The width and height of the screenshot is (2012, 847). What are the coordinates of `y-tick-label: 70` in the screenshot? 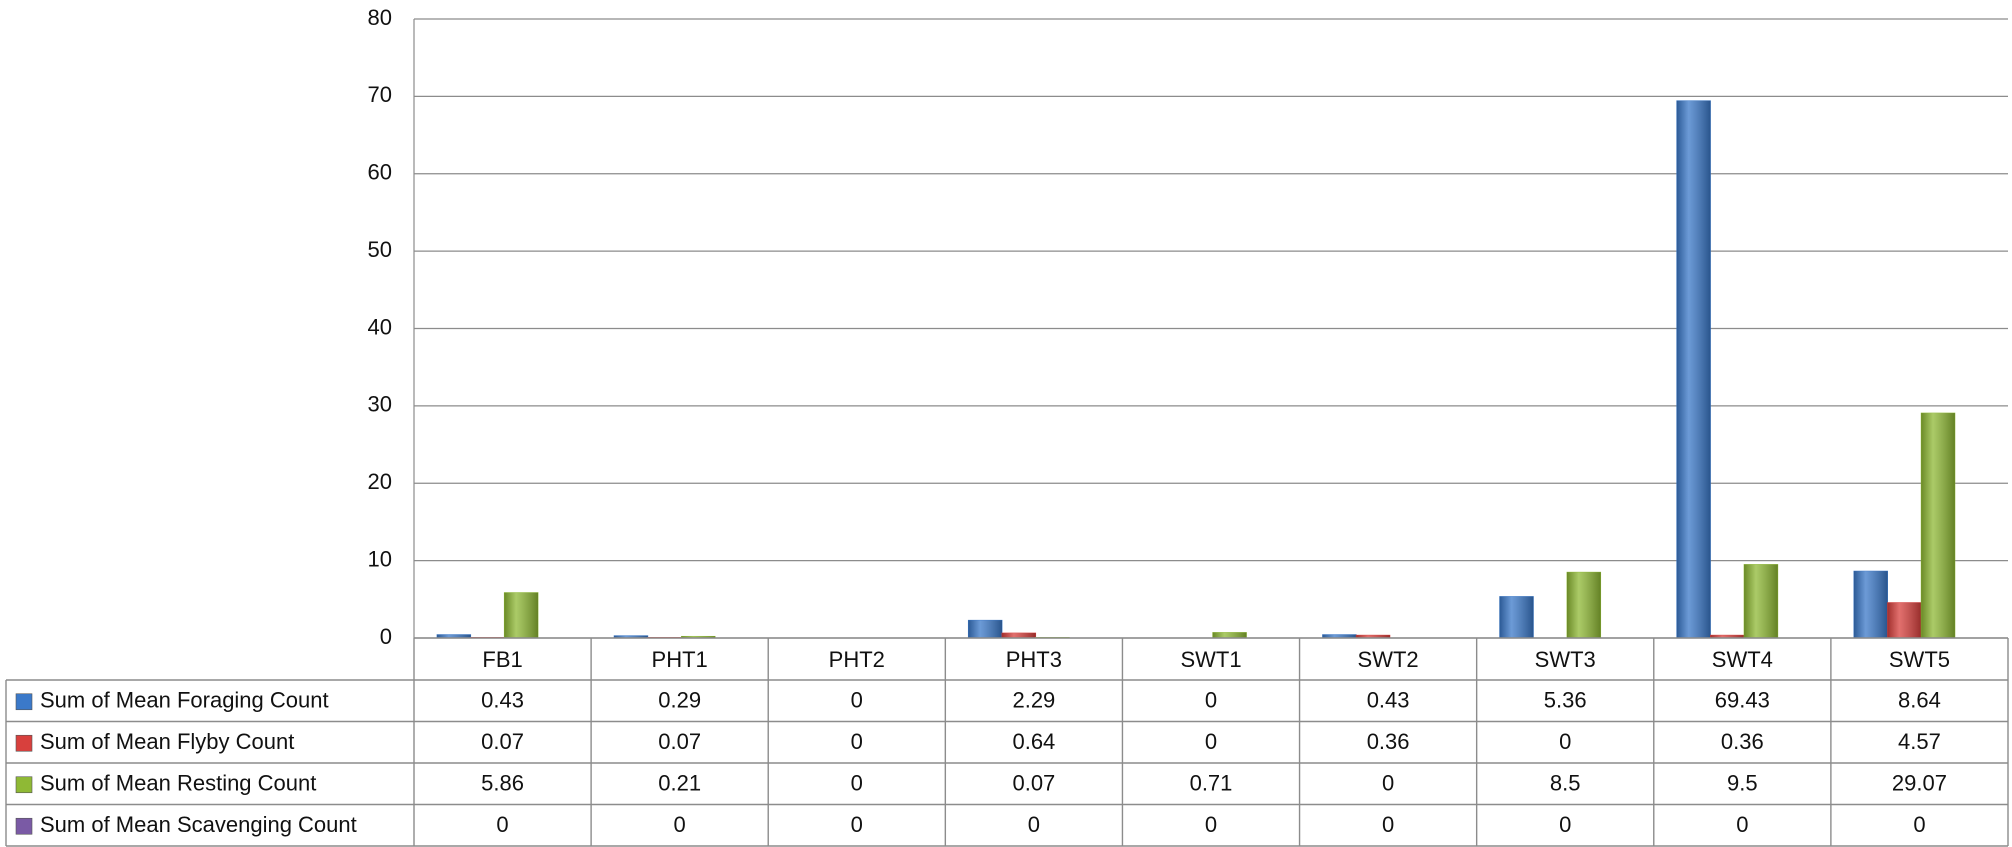 It's located at (380, 94).